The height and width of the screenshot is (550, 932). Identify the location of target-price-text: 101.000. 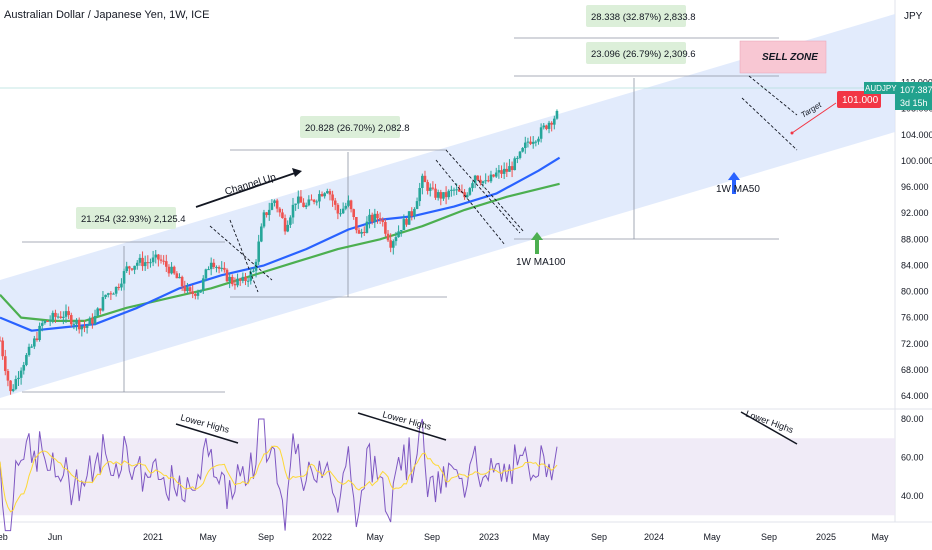
(860, 100).